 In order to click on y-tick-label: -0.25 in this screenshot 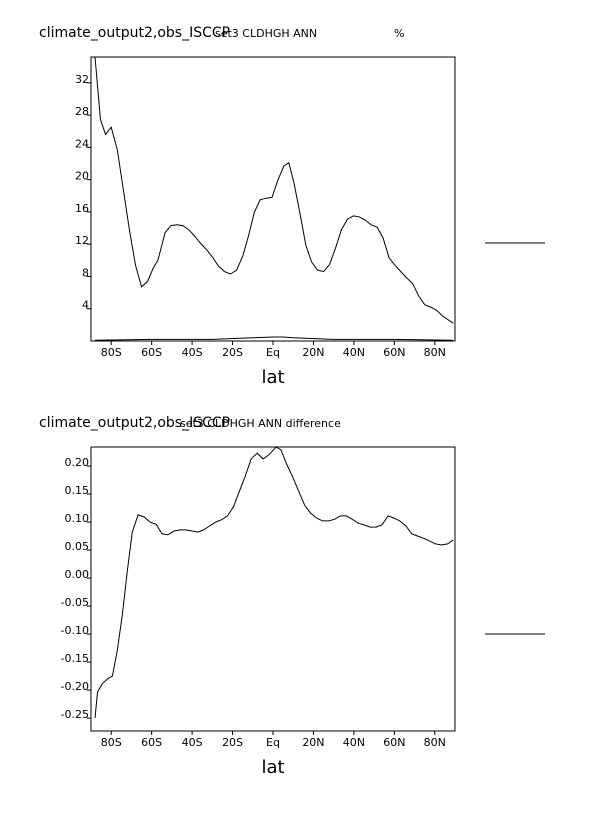, I will do `click(75, 714)`.